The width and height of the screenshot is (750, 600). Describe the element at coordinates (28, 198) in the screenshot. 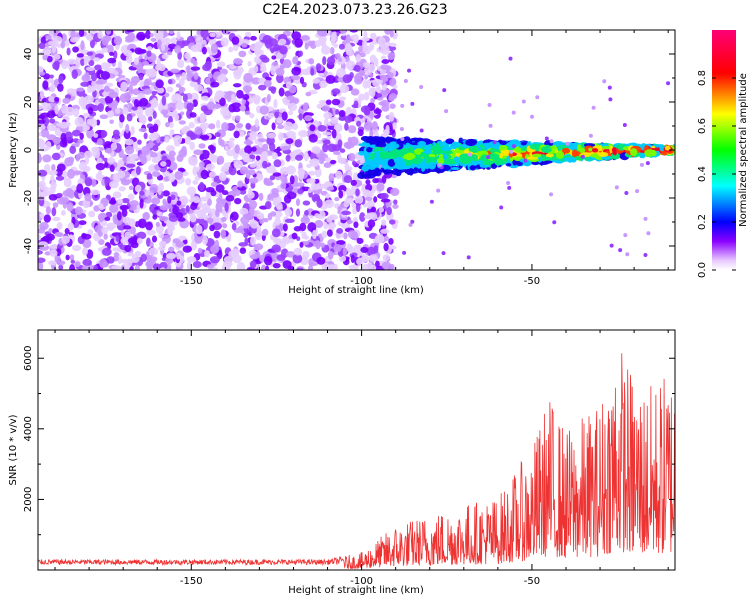

I see `y-tick-label: -20` at that location.